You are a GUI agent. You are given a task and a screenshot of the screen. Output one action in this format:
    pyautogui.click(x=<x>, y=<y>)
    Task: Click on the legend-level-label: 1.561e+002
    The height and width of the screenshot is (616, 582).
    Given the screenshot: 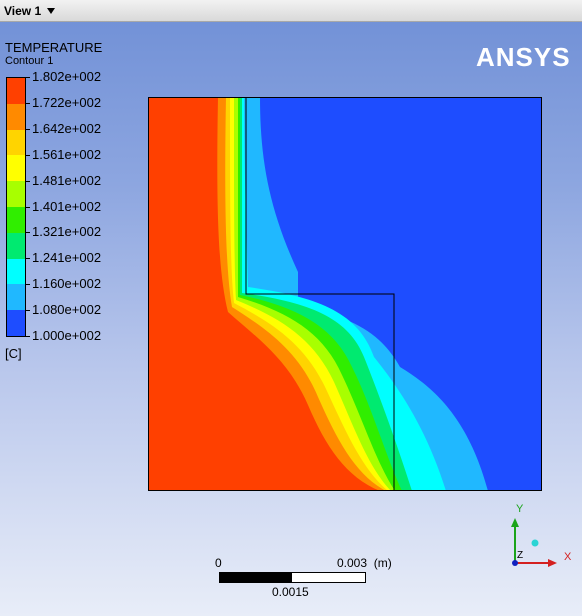 What is the action you would take?
    pyautogui.click(x=67, y=154)
    